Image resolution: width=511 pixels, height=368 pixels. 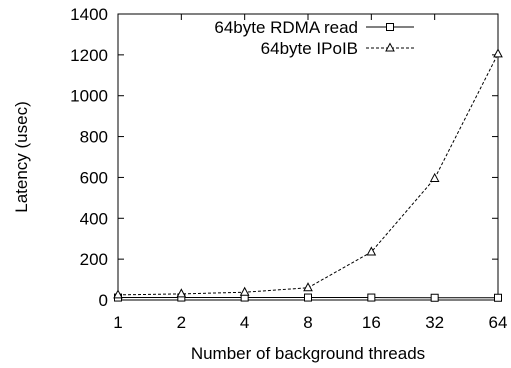 What do you see at coordinates (308, 353) in the screenshot?
I see `x-axis-label: Number of background threads` at bounding box center [308, 353].